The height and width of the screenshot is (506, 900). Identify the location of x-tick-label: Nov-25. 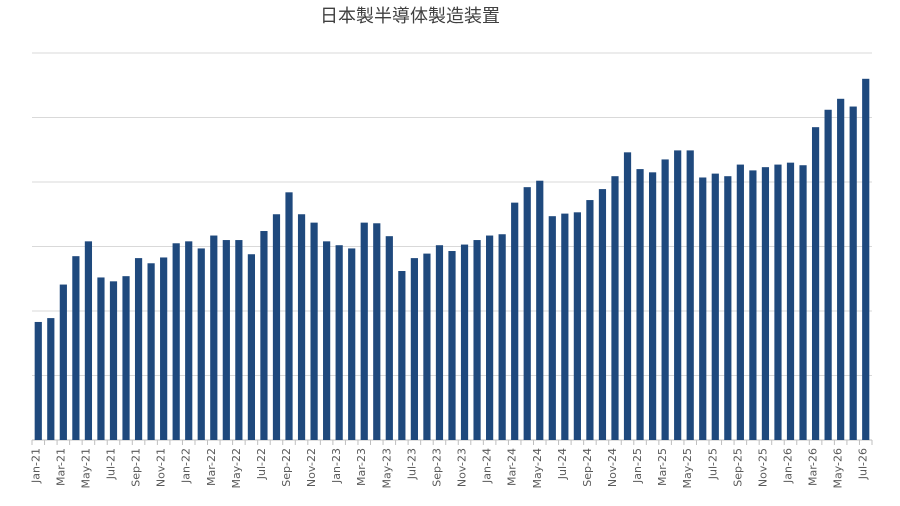
(762, 467).